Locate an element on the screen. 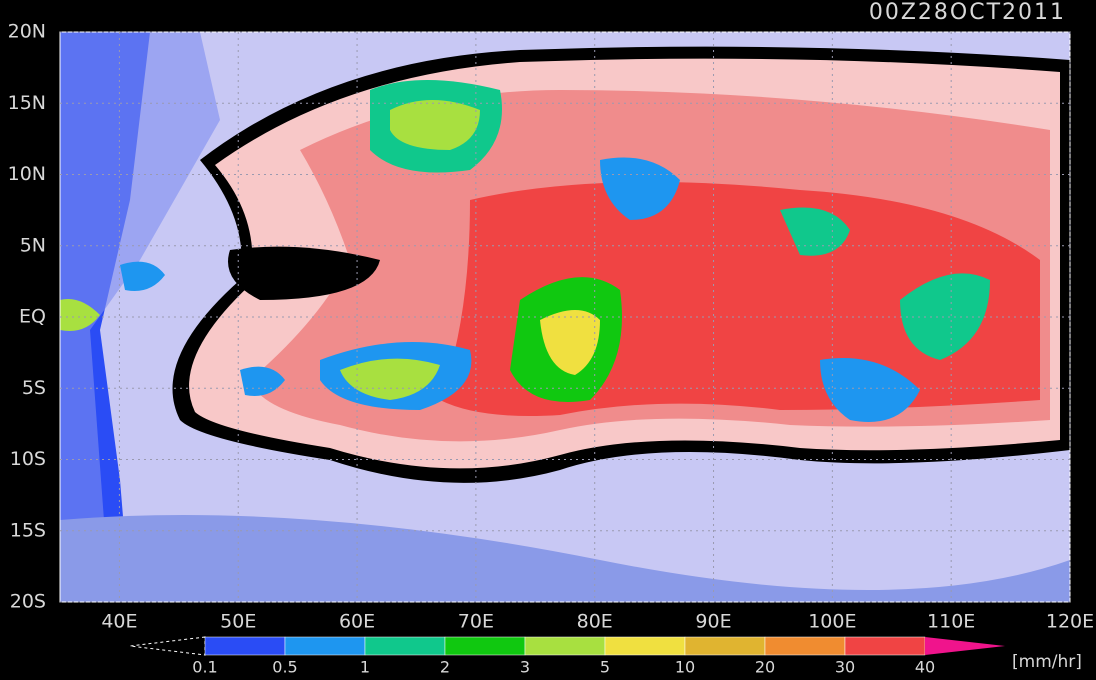 The height and width of the screenshot is (680, 1096). lon-tick-label: 110E is located at coordinates (951, 622).